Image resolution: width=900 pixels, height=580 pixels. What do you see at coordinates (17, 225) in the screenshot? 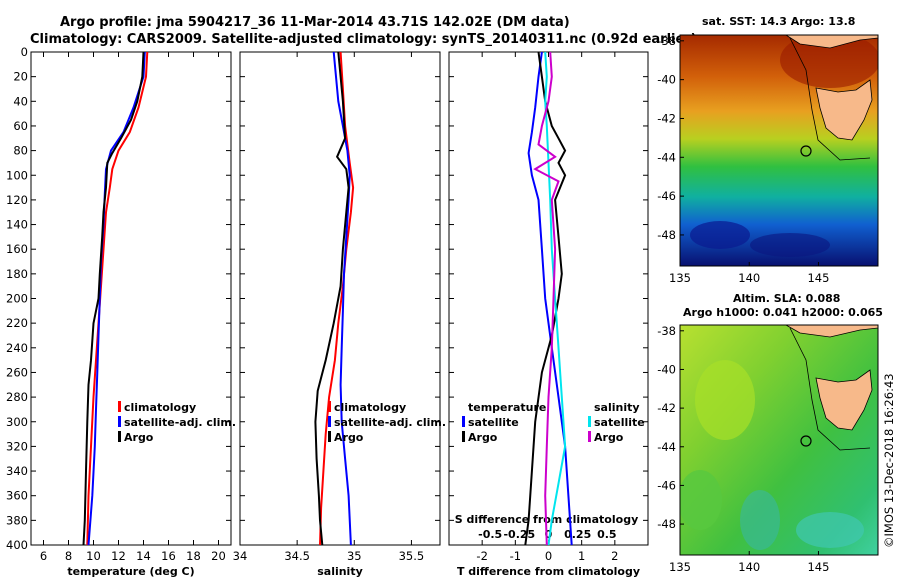
I see `y-tick-label: 140` at bounding box center [17, 225].